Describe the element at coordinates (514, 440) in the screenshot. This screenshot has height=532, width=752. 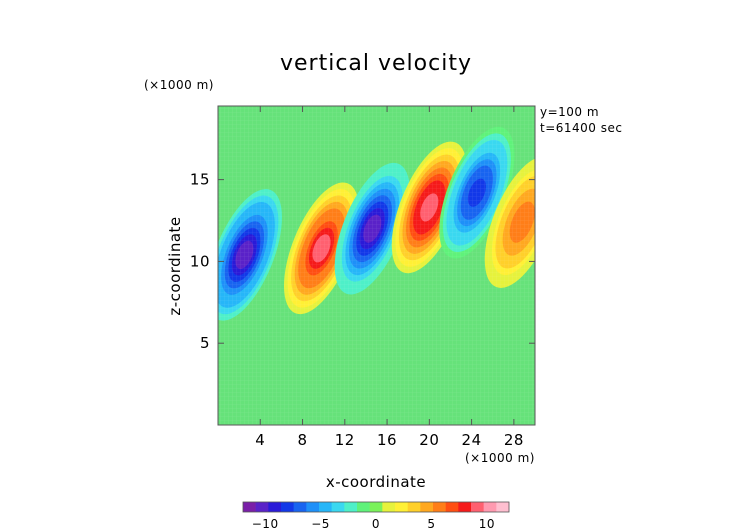
I see `x-tick-label: 28` at that location.